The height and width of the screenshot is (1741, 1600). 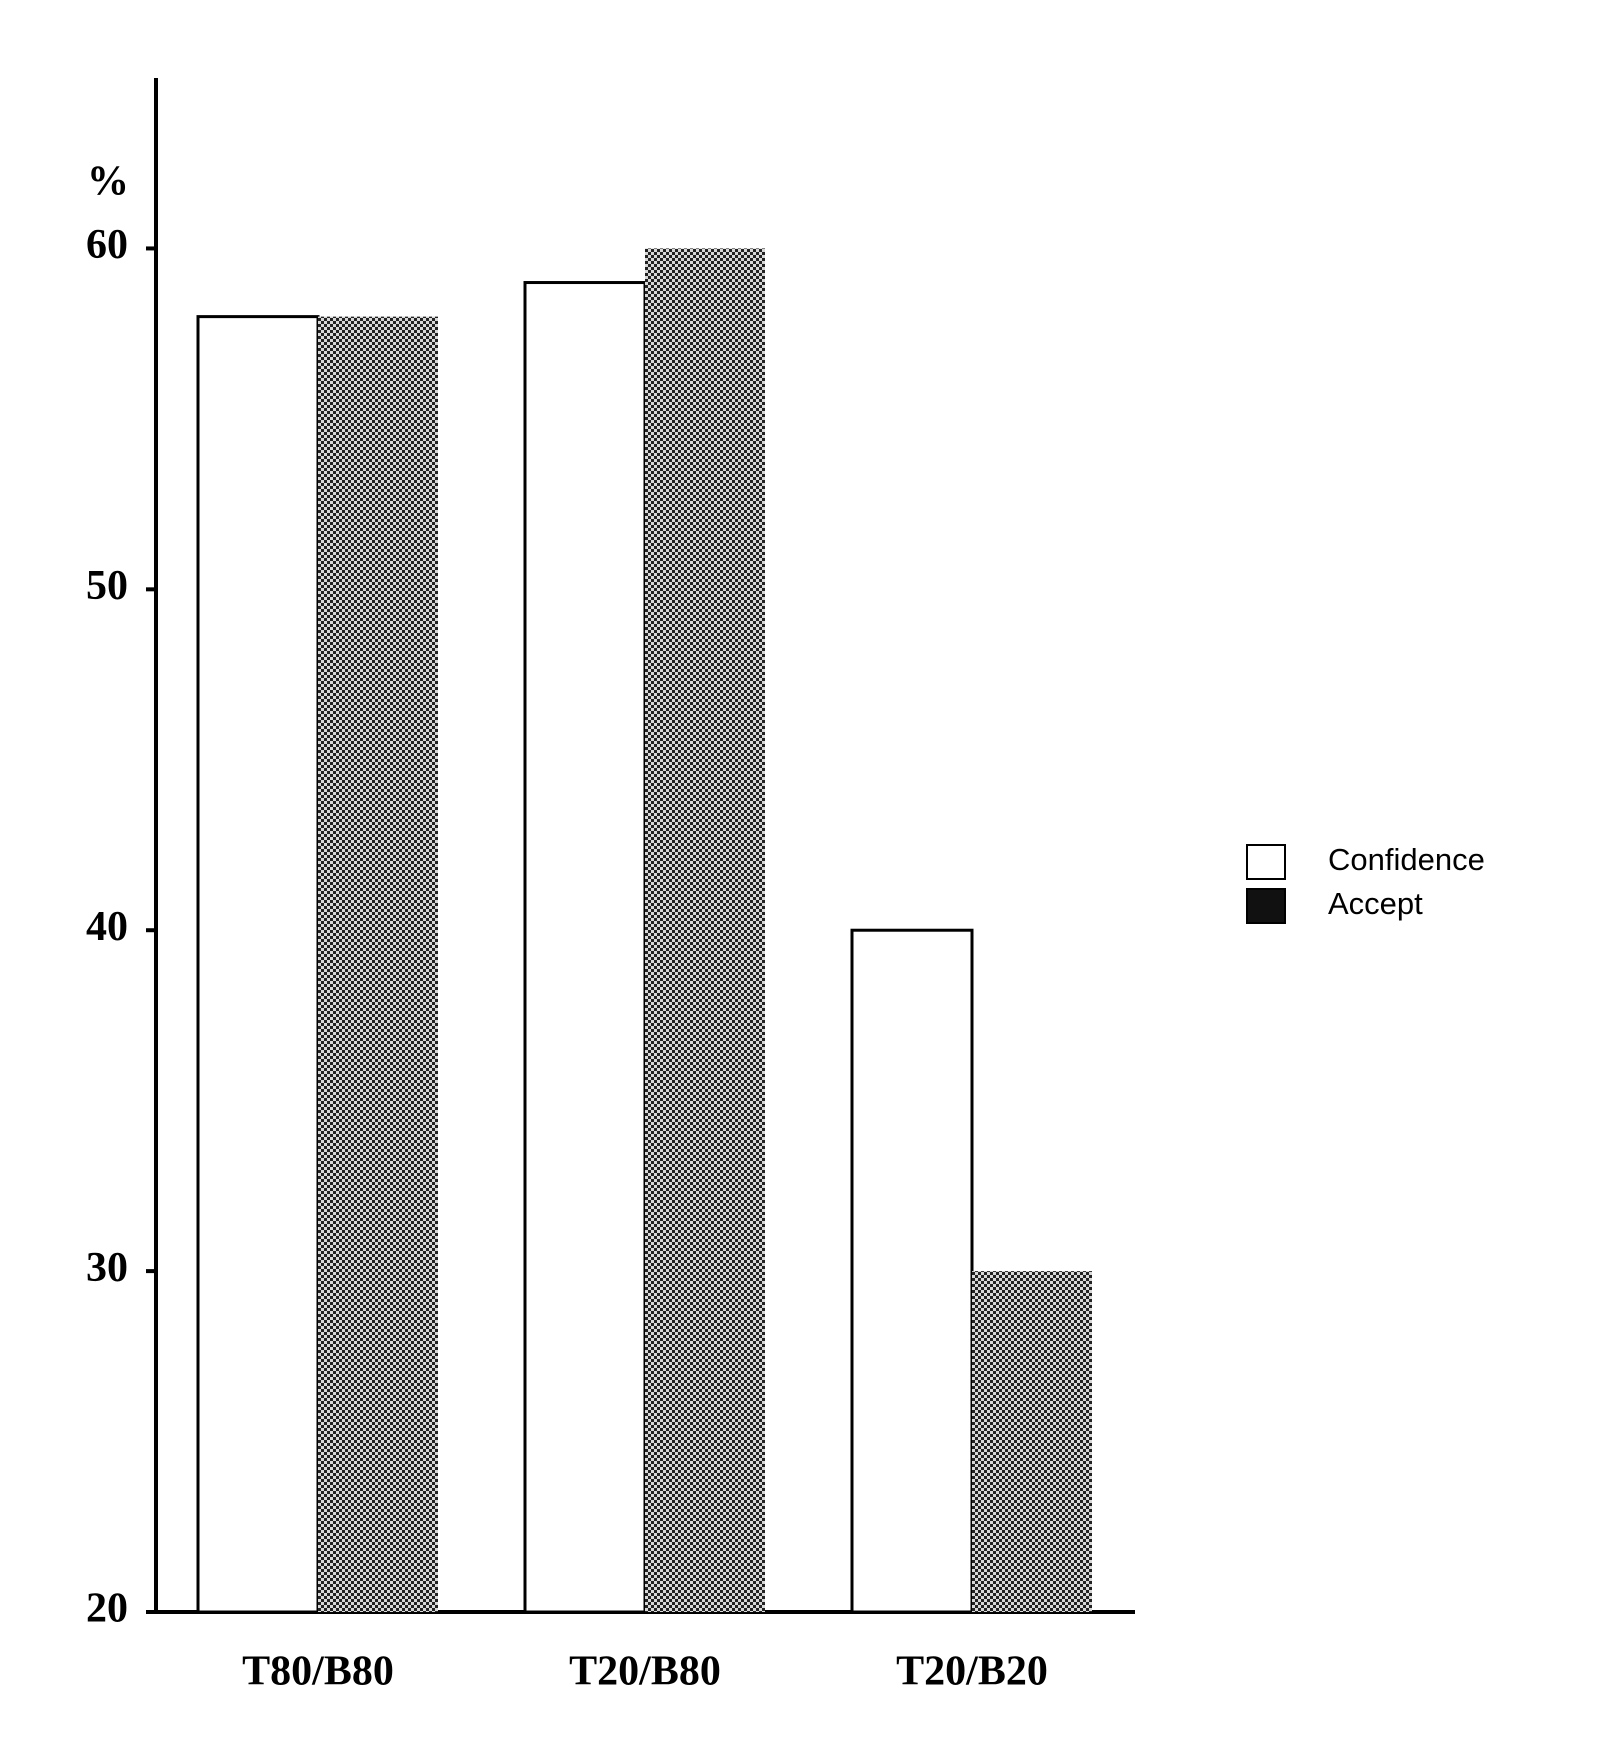 What do you see at coordinates (107, 1609) in the screenshot?
I see `y-tick-label: 20` at bounding box center [107, 1609].